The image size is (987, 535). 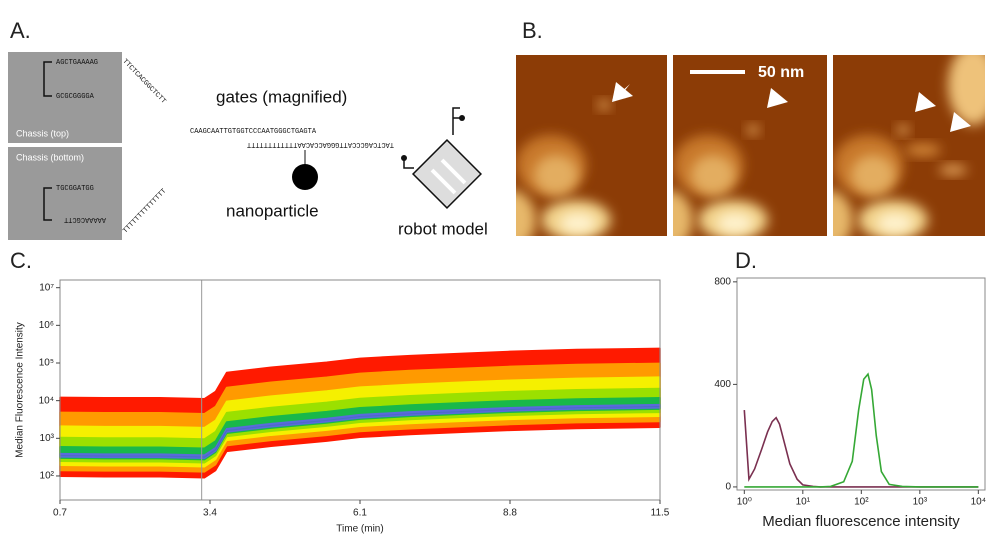 What do you see at coordinates (60, 513) in the screenshot?
I see `x-tick-label: 0.7` at bounding box center [60, 513].